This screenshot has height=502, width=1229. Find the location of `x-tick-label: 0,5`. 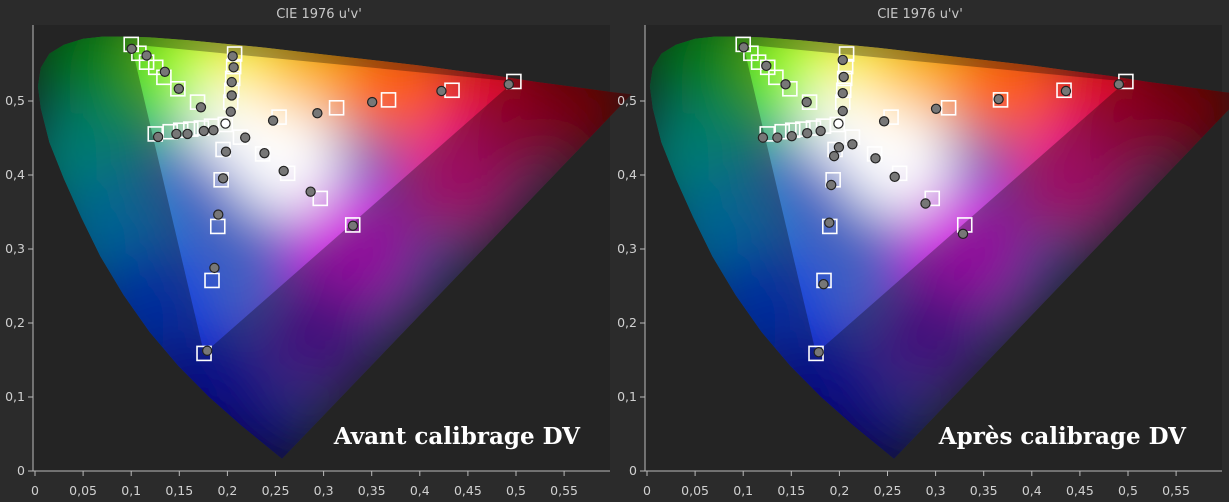

x-tick-label: 0,5 is located at coordinates (1128, 490).